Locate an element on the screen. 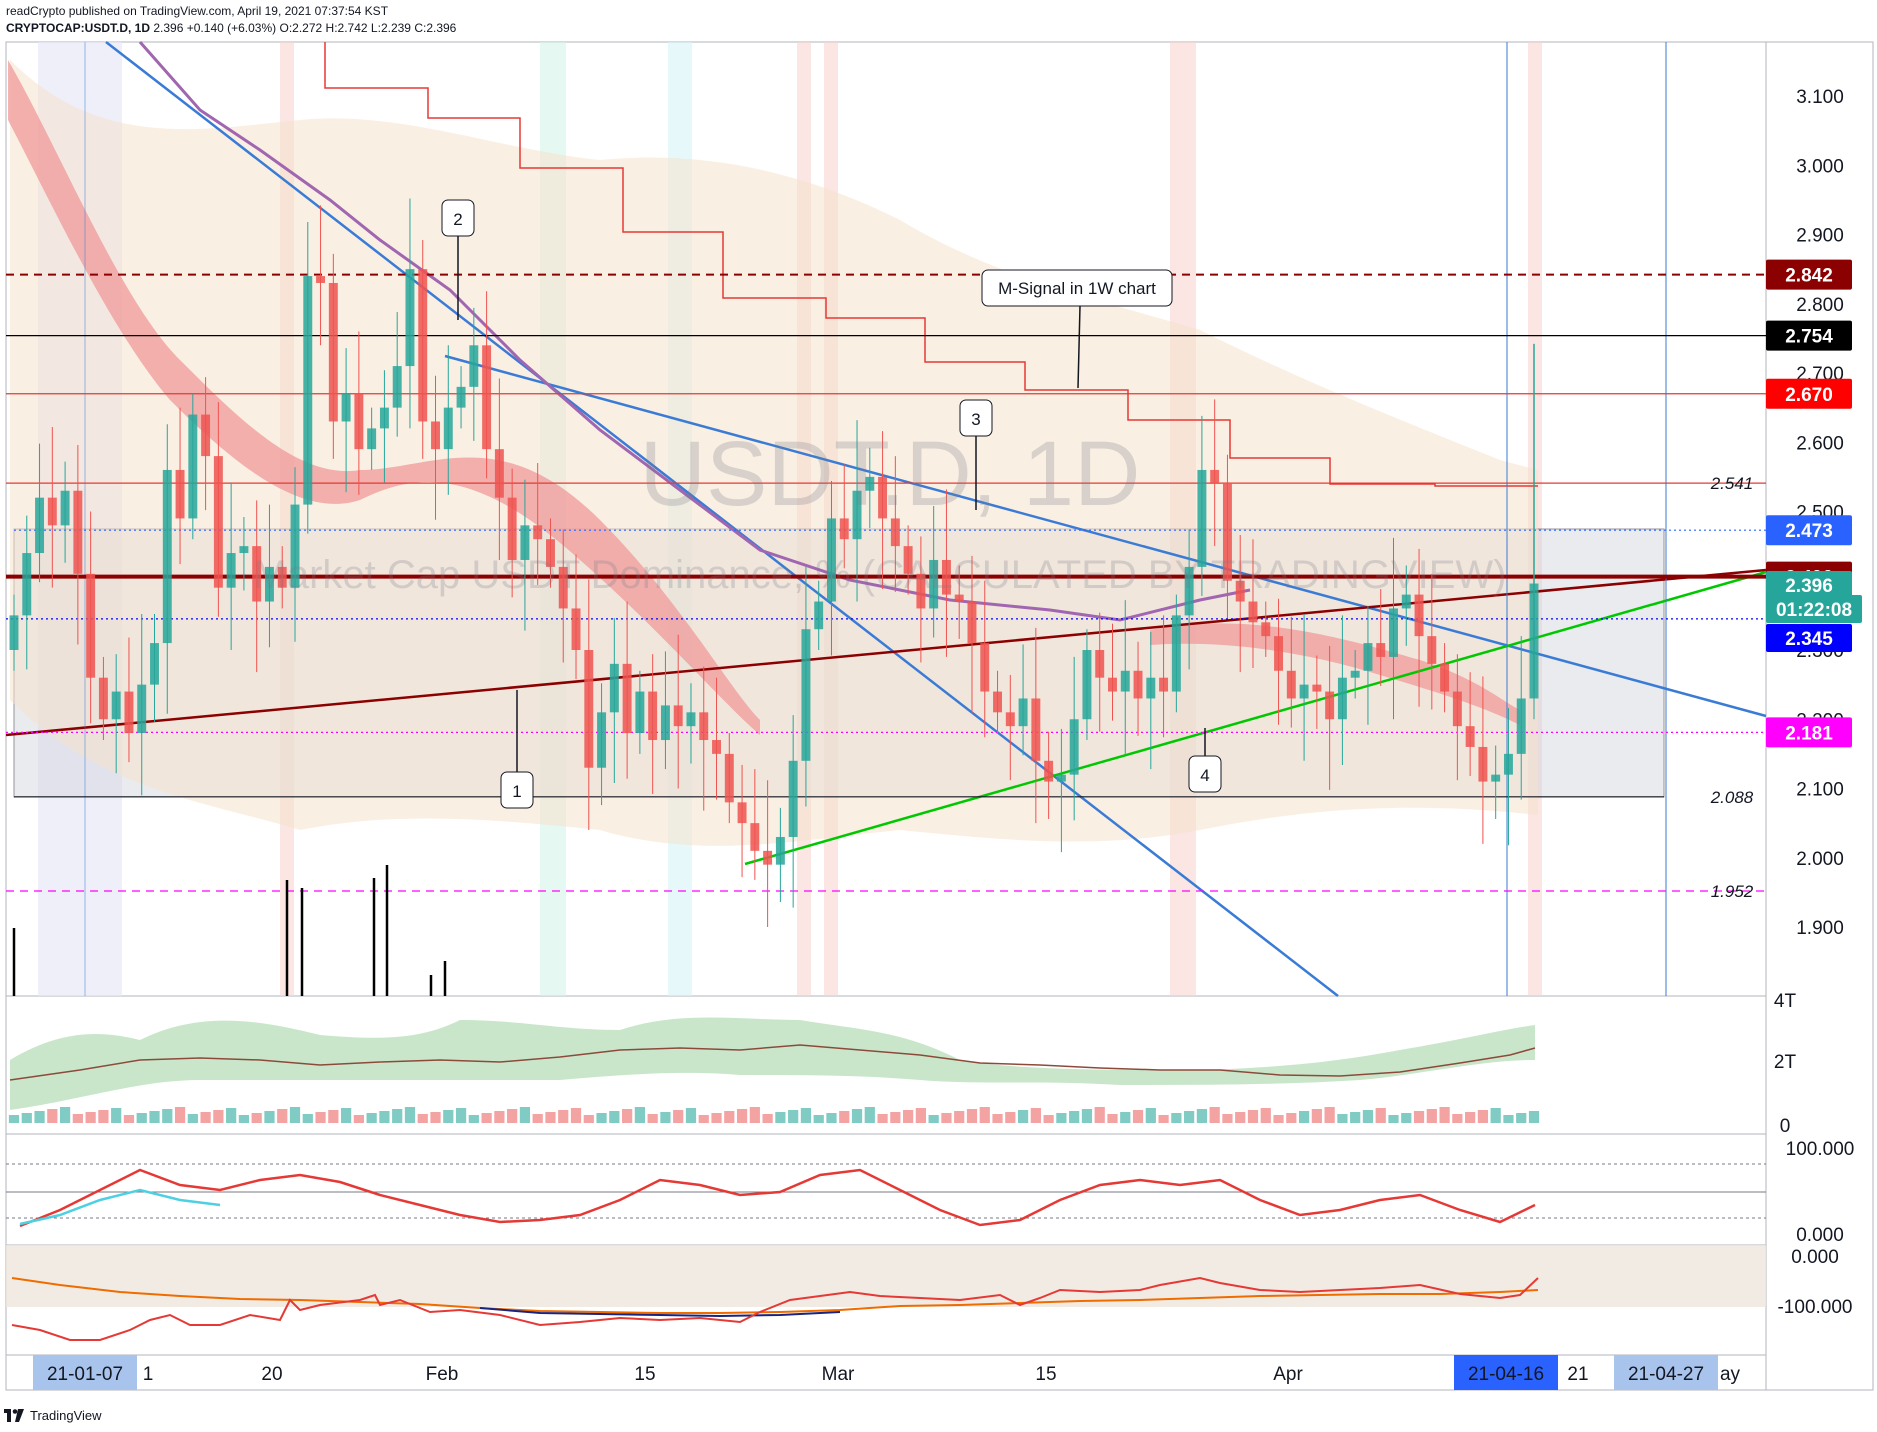 The width and height of the screenshot is (1877, 1432). line-label: 2.541 is located at coordinates (1732, 483).